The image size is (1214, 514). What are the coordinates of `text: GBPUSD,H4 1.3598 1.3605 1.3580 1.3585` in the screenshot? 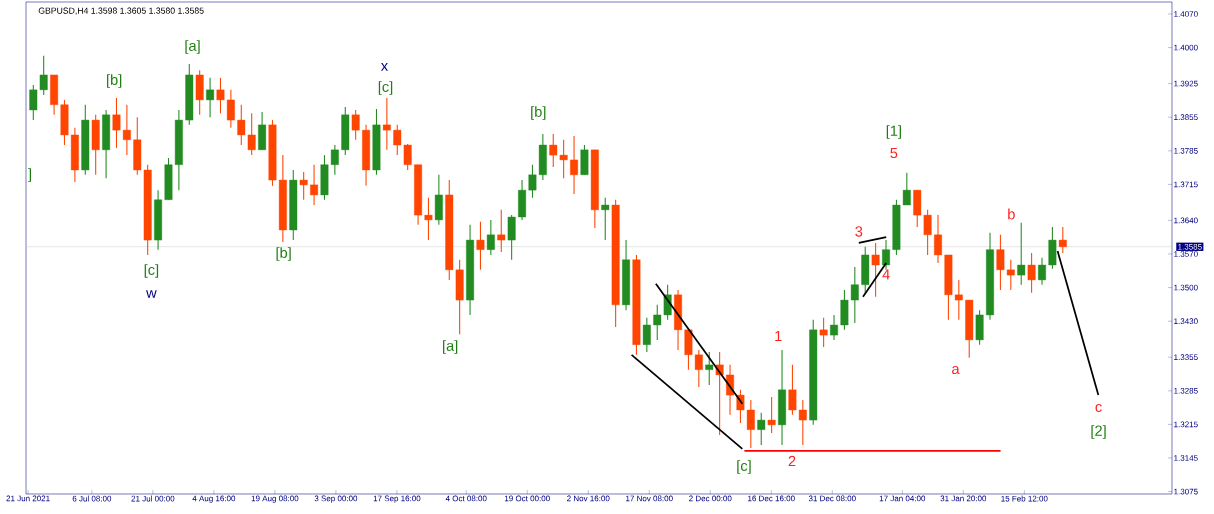 It's located at (121, 11).